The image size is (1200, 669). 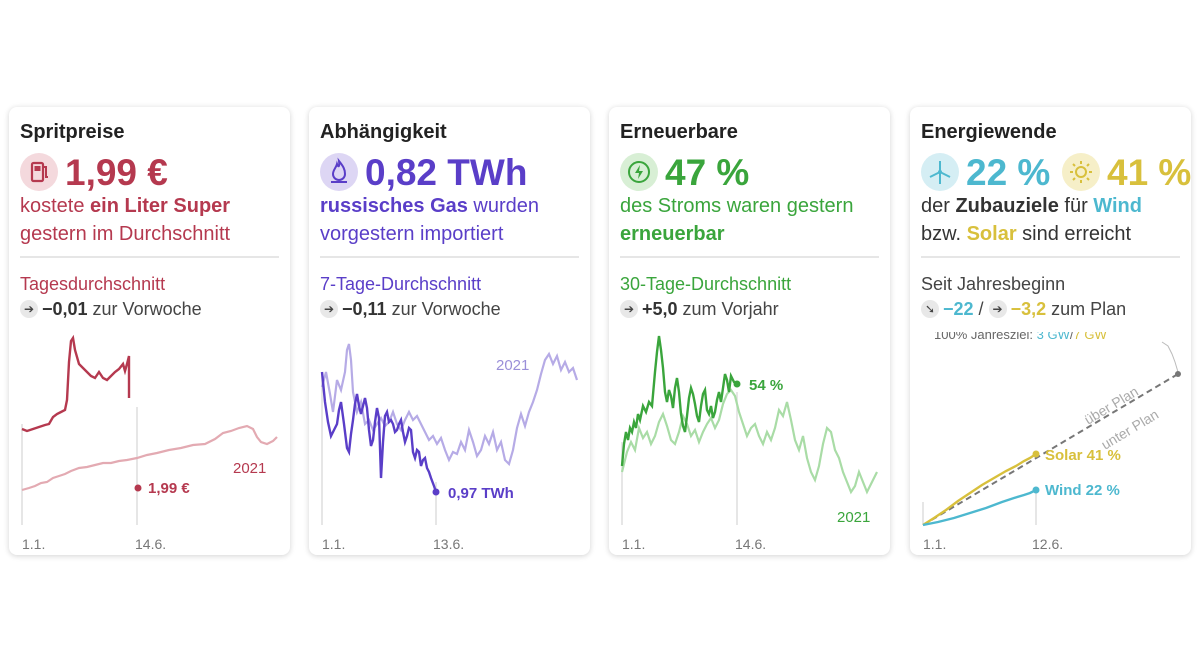 I want to click on fuel-price-value: 1,99 €, so click(x=116, y=172).